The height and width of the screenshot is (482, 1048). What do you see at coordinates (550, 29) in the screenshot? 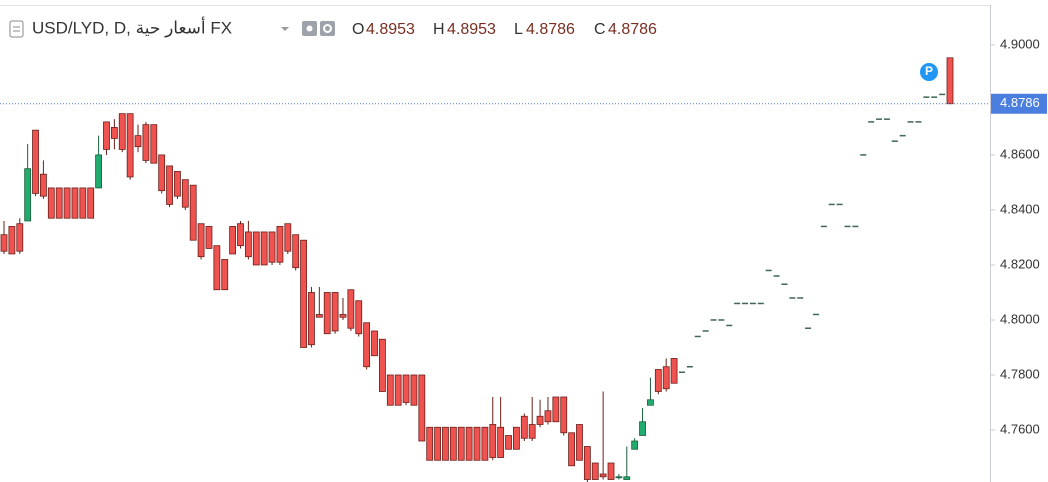
I see `low-value: 4.8786` at bounding box center [550, 29].